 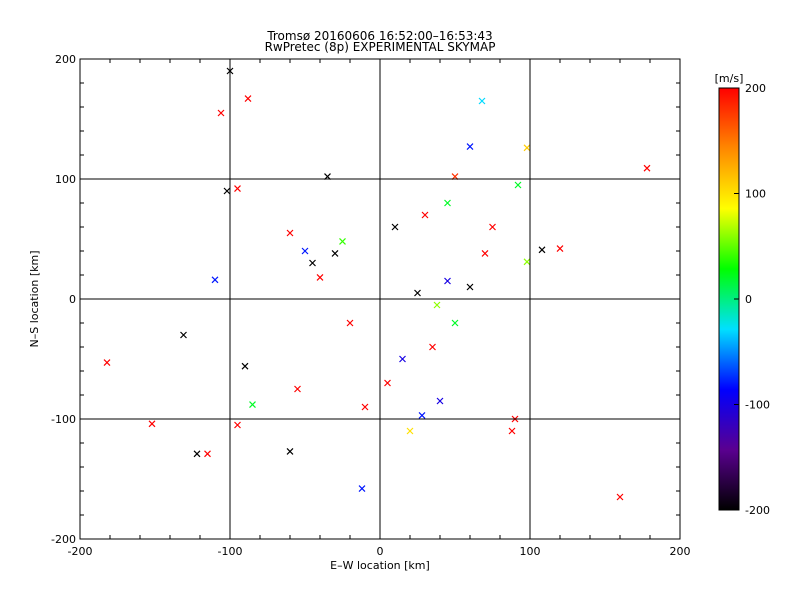 What do you see at coordinates (755, 88) in the screenshot?
I see `colorbar-tick-label: 200` at bounding box center [755, 88].